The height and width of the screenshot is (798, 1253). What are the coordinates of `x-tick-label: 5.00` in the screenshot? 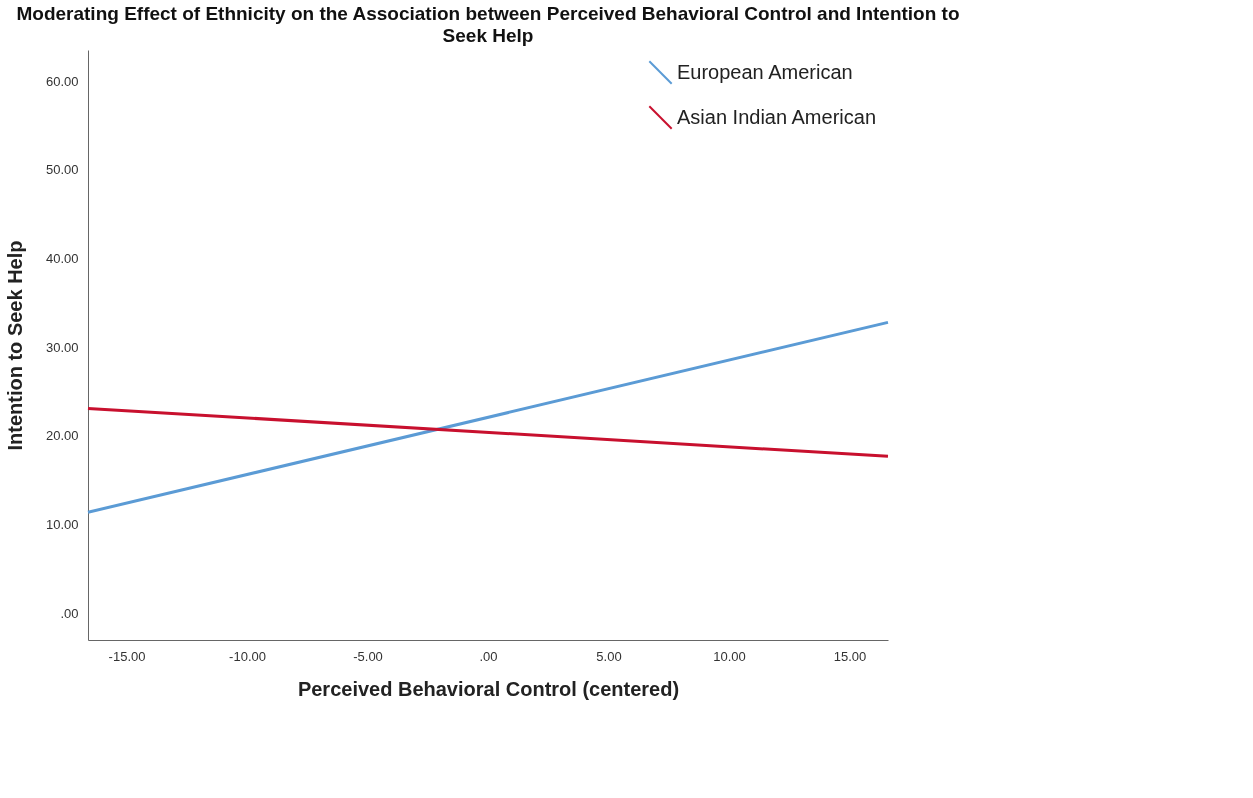 It's located at (609, 656).